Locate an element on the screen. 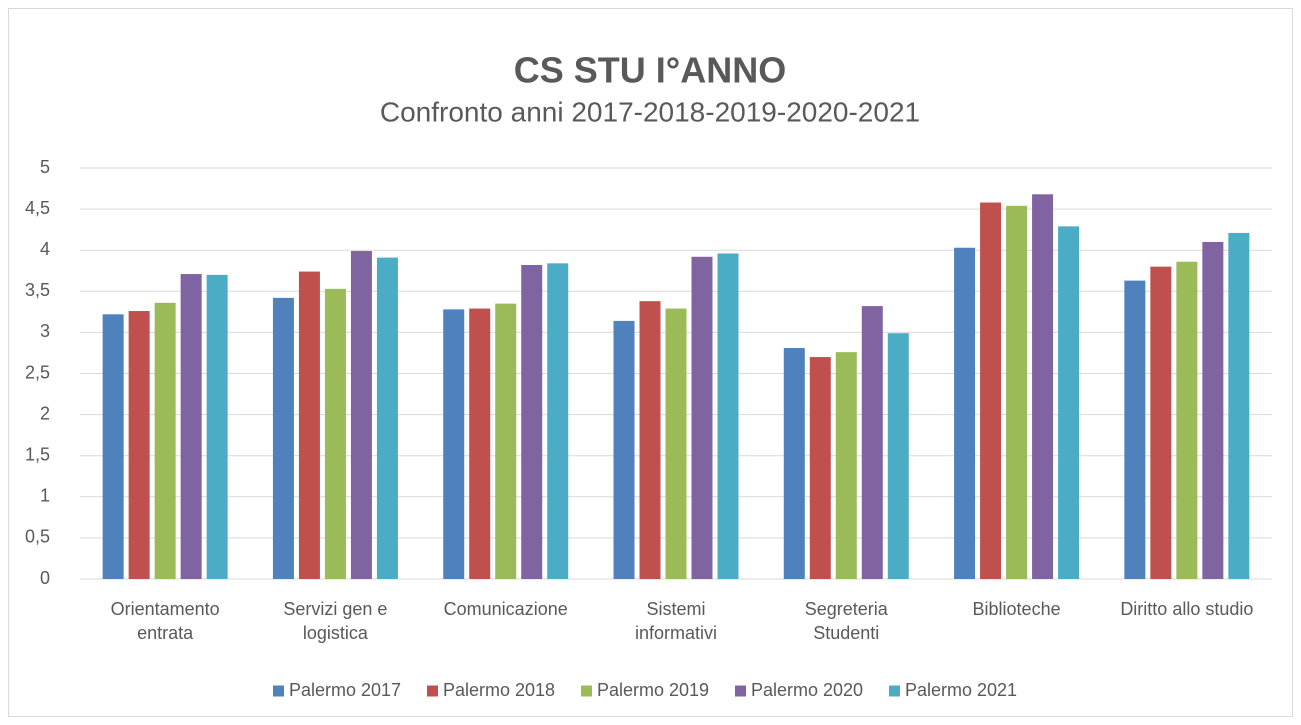 The image size is (1301, 725). legend-label: Palermo 2021 is located at coordinates (961, 690).